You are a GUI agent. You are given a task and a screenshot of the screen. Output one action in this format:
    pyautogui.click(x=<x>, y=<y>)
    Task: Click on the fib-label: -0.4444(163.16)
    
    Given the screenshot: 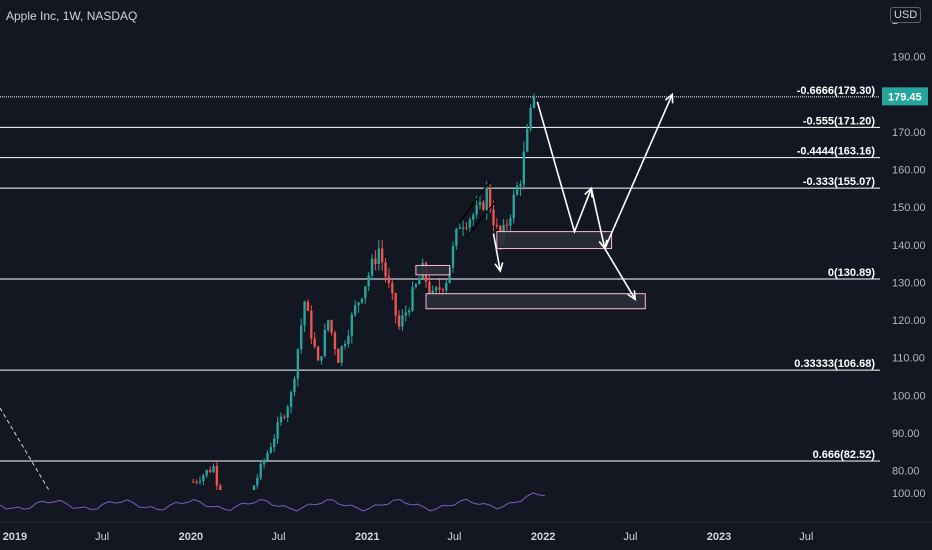 What is the action you would take?
    pyautogui.click(x=836, y=152)
    